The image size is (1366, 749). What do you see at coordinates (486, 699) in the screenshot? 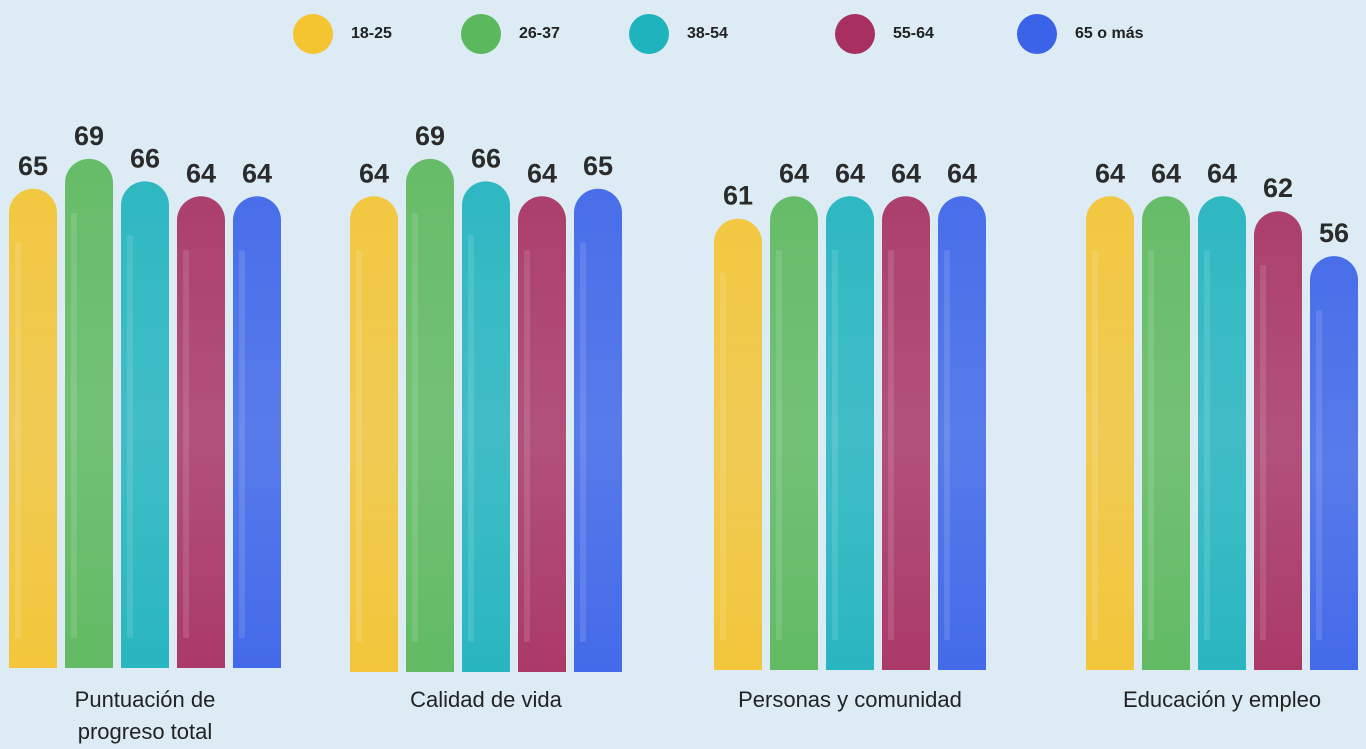
I see `category-label: Calidad de vida` at bounding box center [486, 699].